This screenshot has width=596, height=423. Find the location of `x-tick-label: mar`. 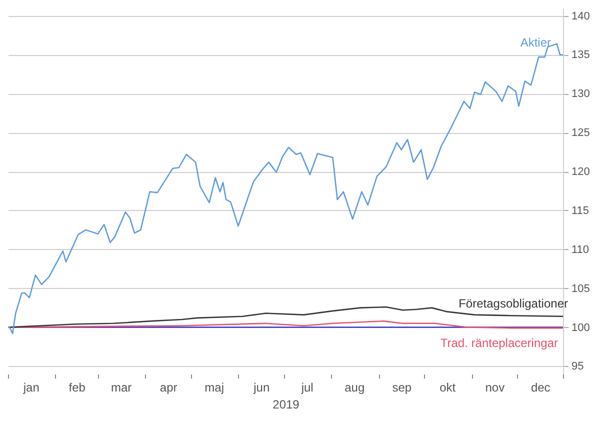

x-tick-label: mar is located at coordinates (121, 387).